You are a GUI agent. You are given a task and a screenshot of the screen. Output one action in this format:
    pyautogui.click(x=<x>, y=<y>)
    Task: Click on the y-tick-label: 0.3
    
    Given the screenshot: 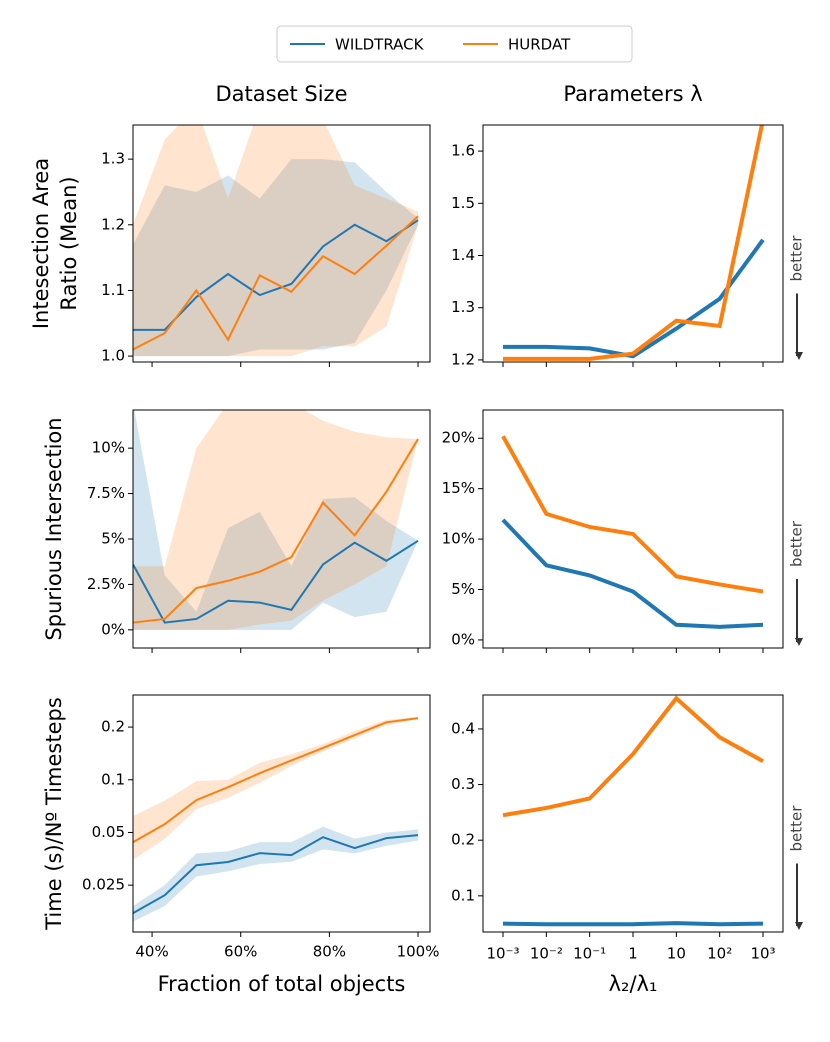 What is the action you would take?
    pyautogui.click(x=463, y=784)
    